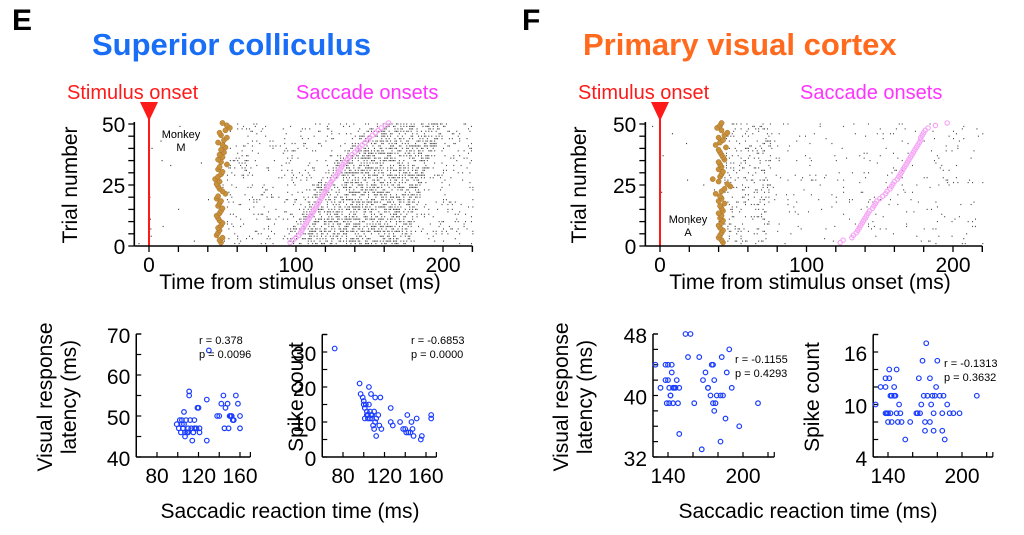 Image resolution: width=1024 pixels, height=535 pixels. I want to click on saccade-onset-marker, so click(928, 128).